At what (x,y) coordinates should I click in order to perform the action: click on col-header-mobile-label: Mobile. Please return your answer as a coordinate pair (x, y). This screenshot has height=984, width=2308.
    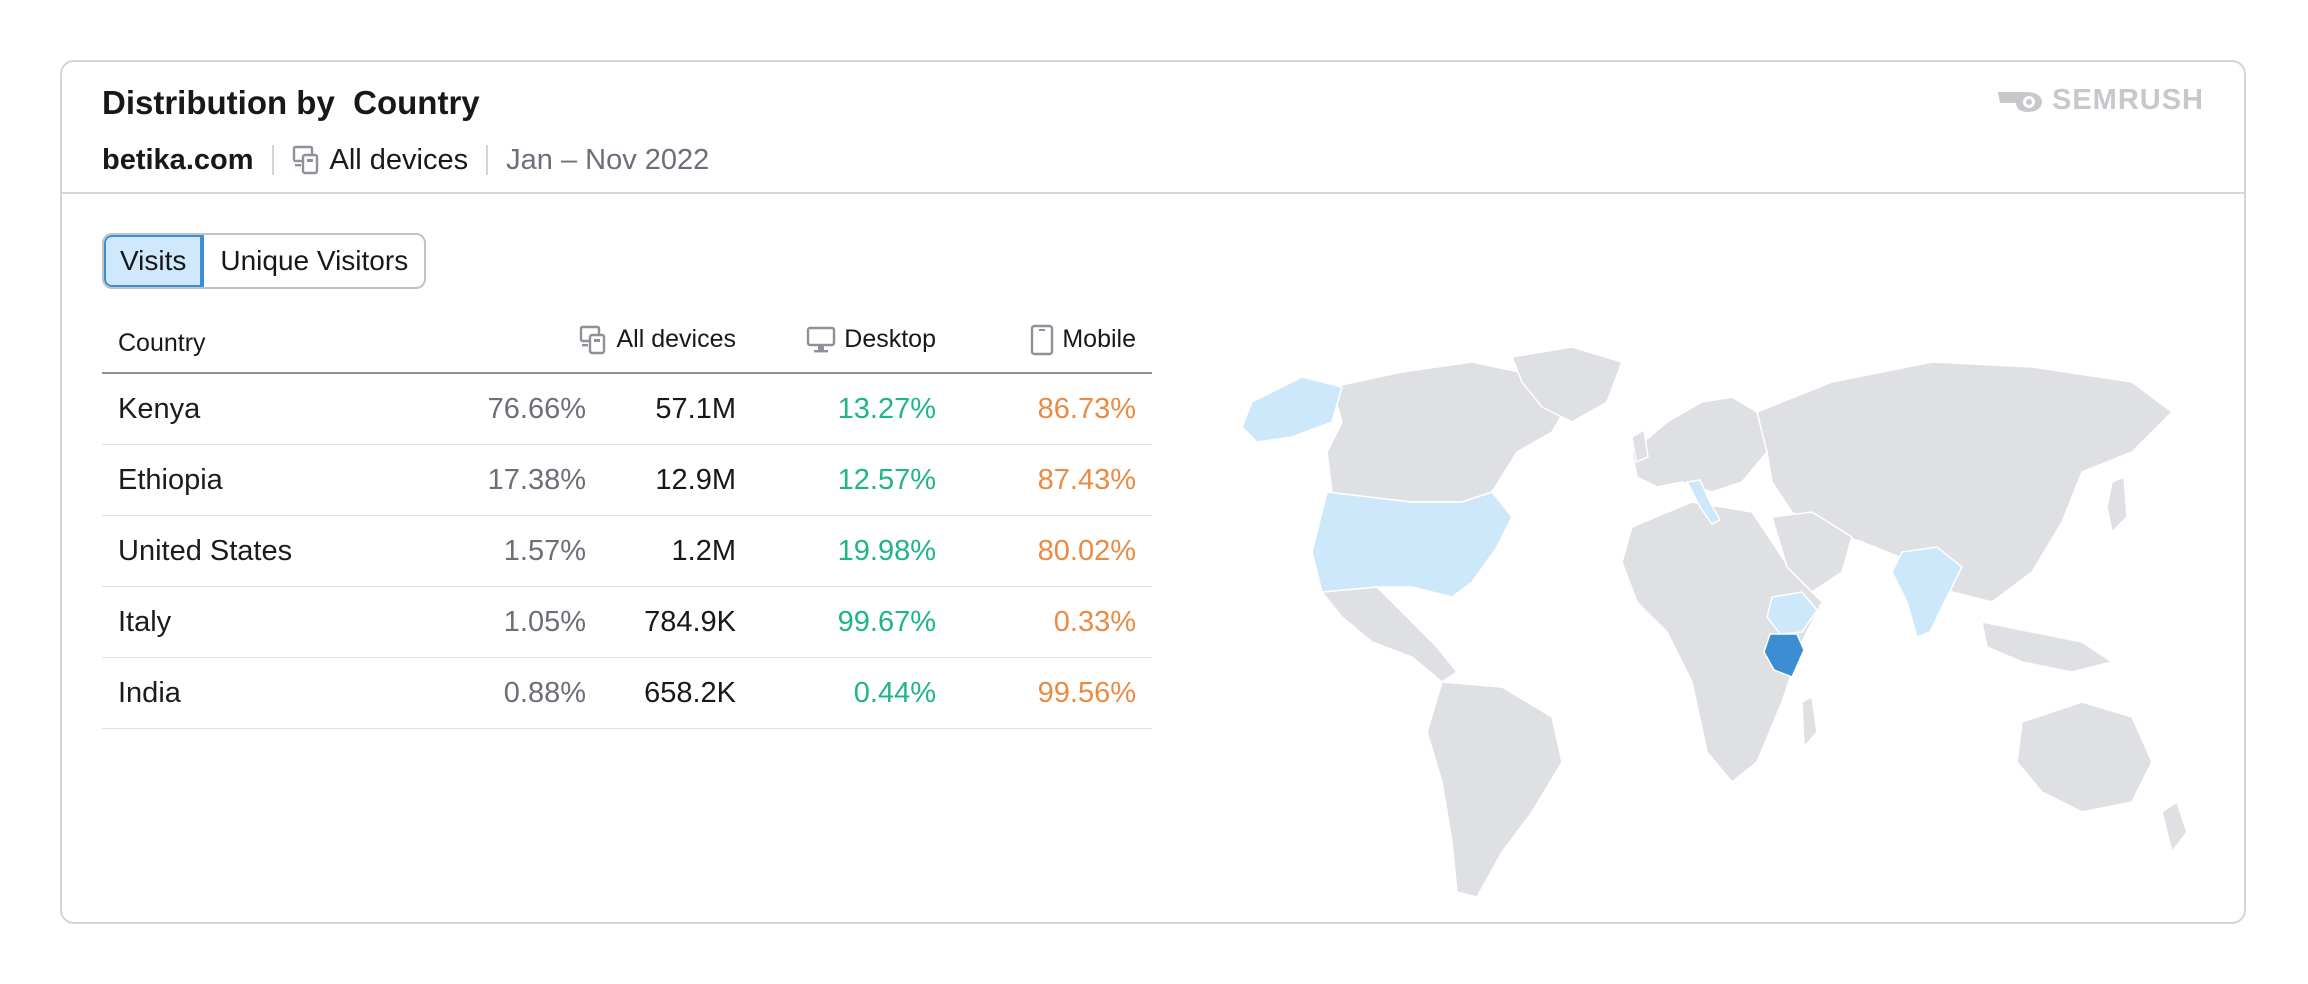
    Looking at the image, I should click on (1099, 339).